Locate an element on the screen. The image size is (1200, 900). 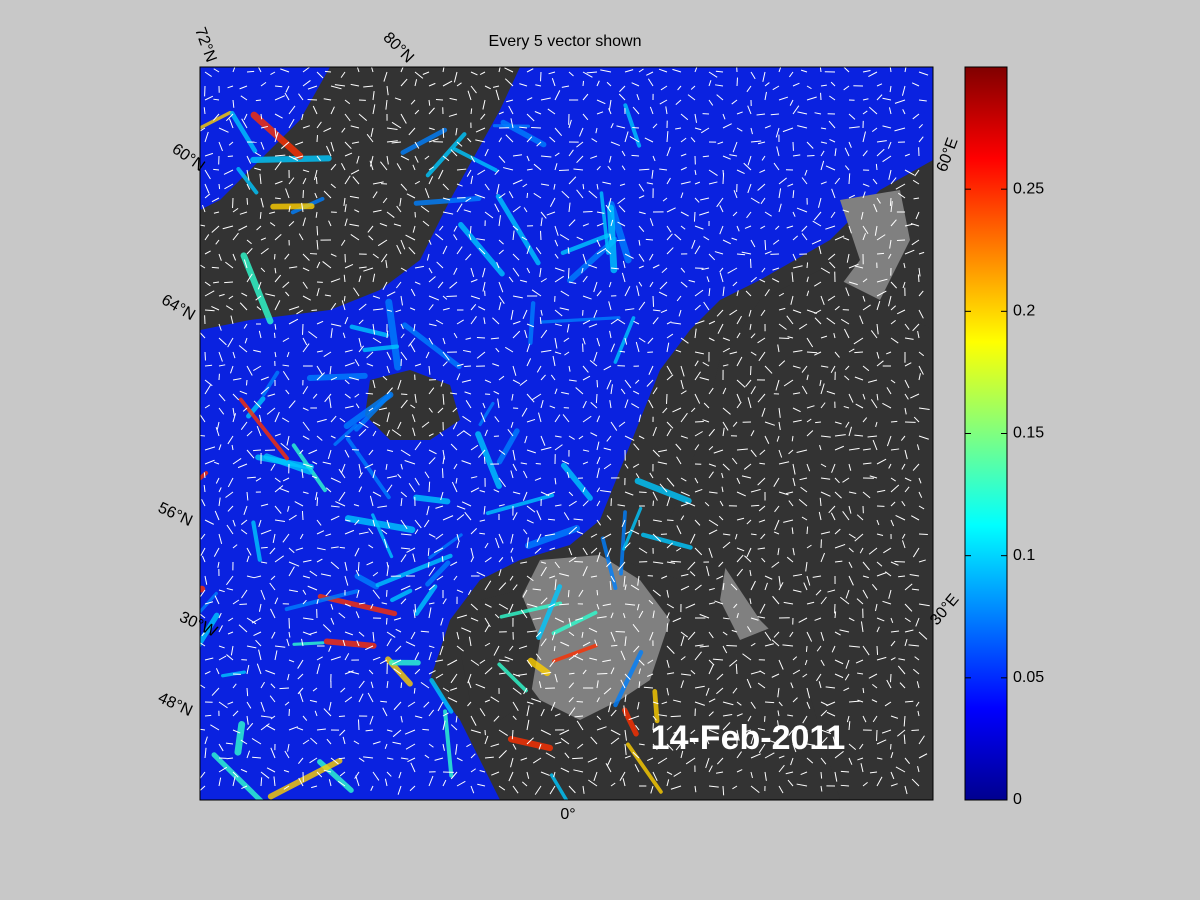
colorbar-tick-label: 0.15 is located at coordinates (1028, 433).